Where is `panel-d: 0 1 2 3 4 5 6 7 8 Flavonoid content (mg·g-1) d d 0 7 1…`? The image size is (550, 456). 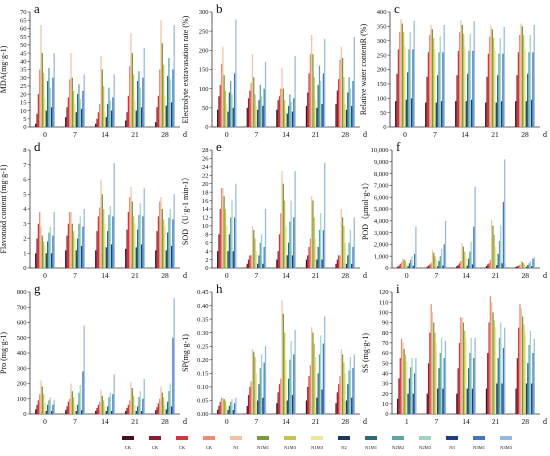
panel-d: 0 1 2 3 4 5 6 7 8 Flavonoid content (mg·g-1) d d 0 7 1… is located at coordinates (93, 209).